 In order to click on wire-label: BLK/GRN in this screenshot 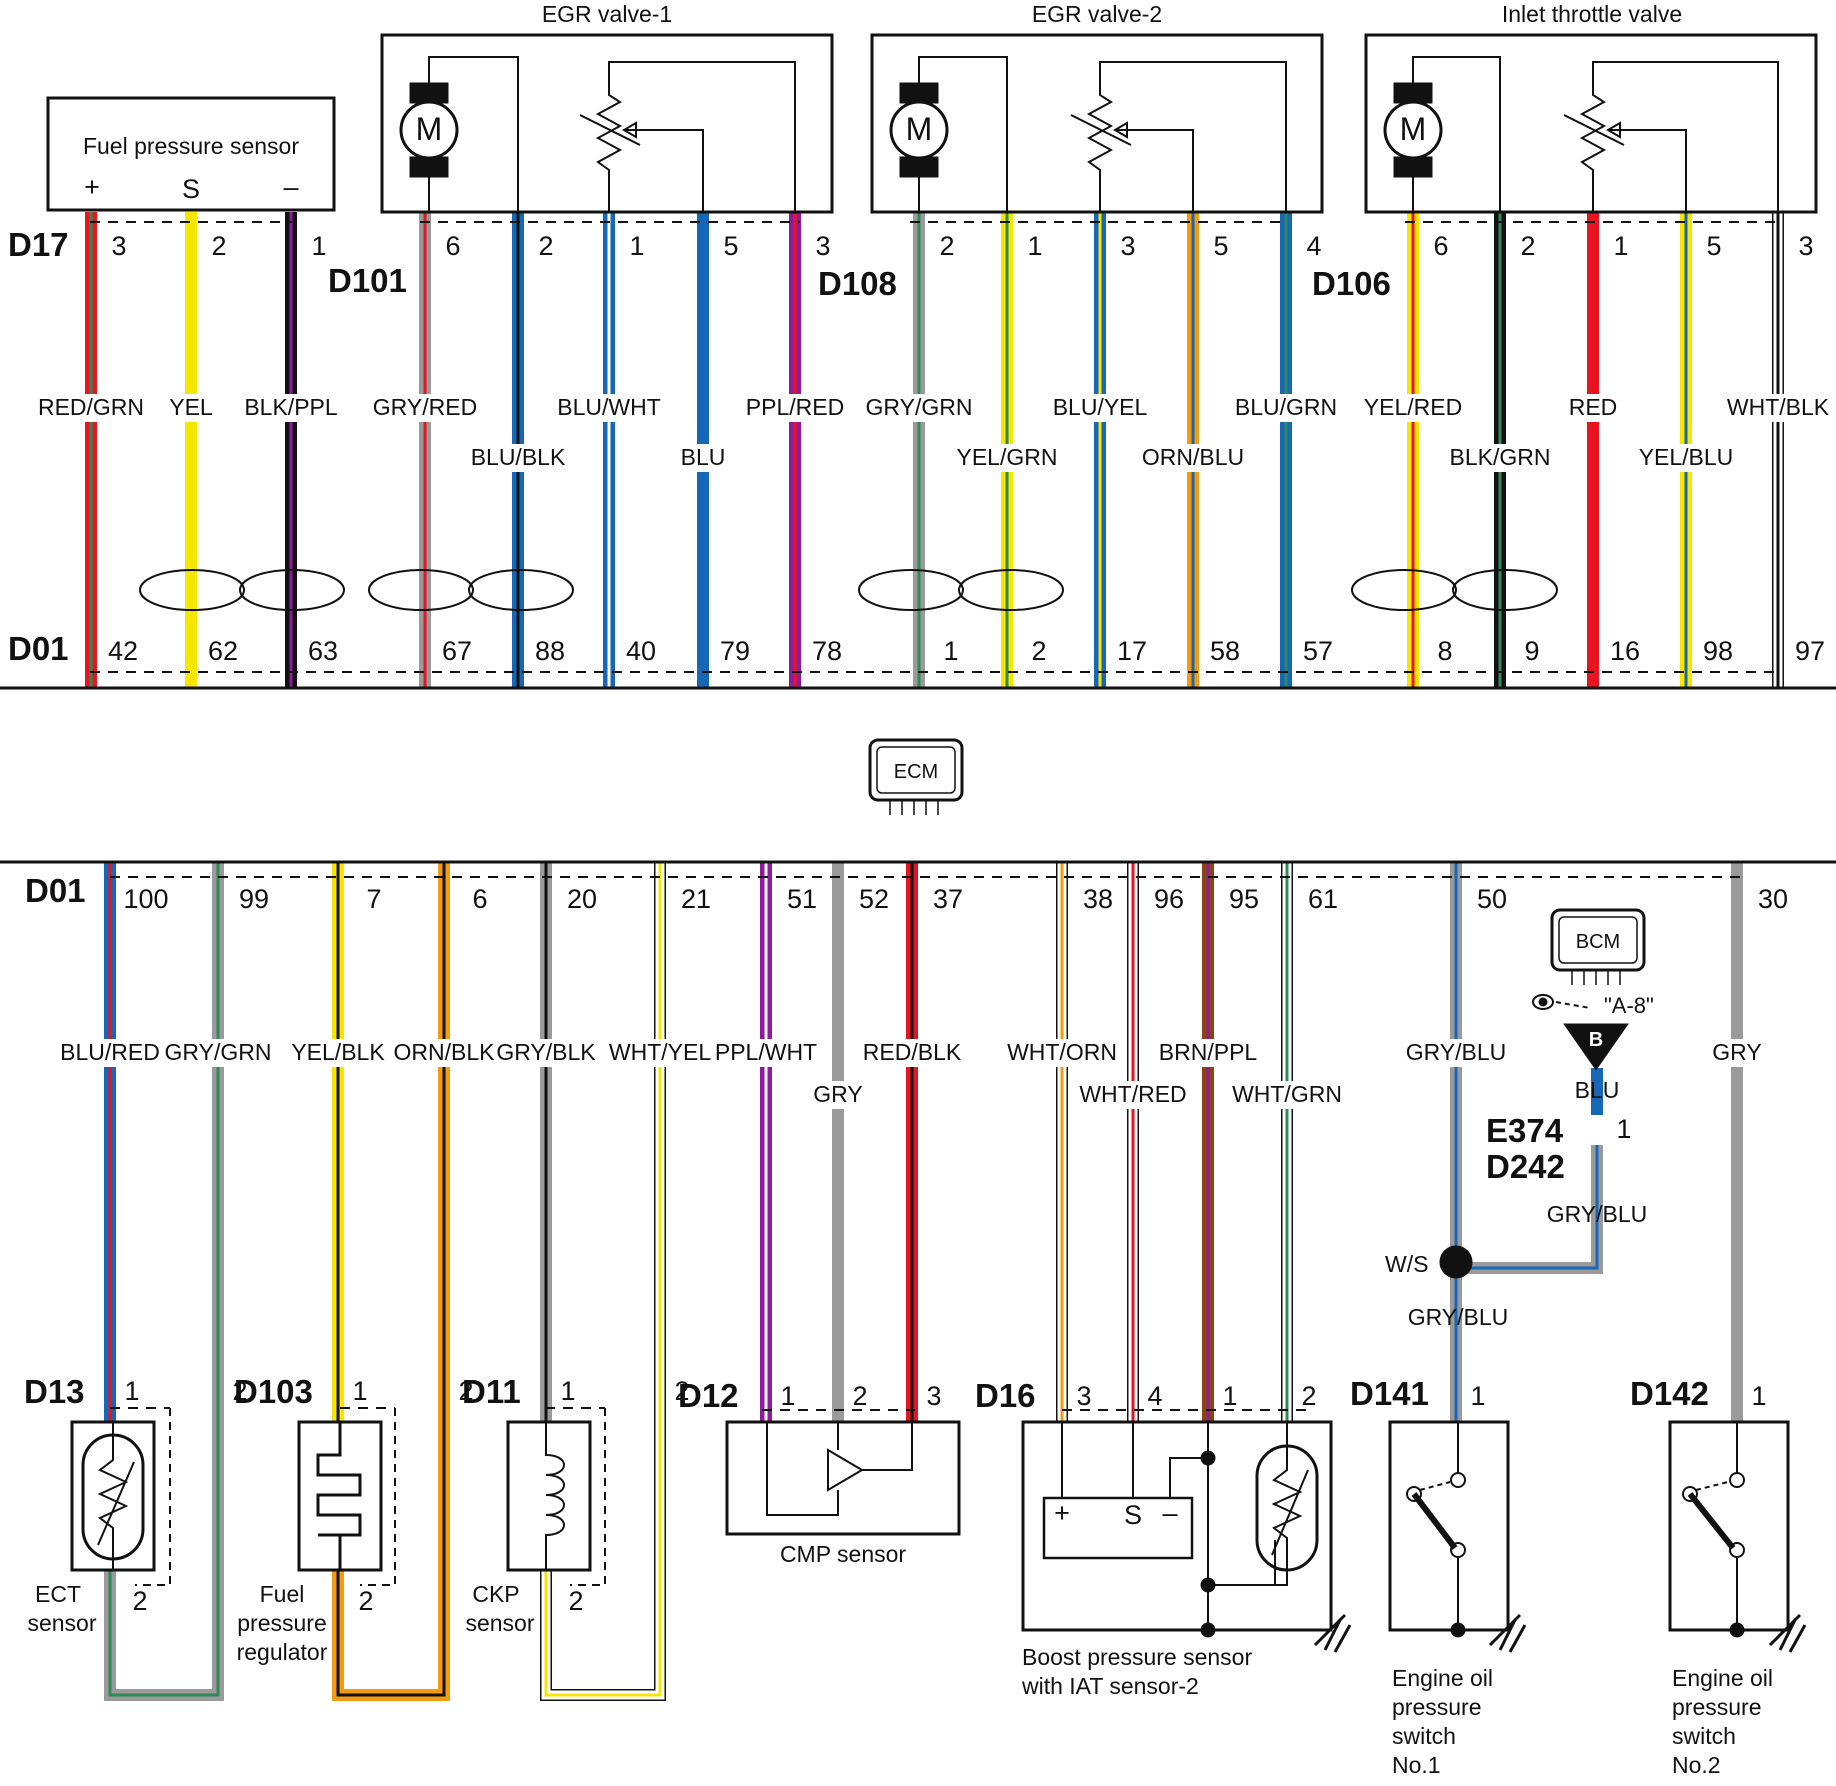, I will do `click(1500, 457)`.